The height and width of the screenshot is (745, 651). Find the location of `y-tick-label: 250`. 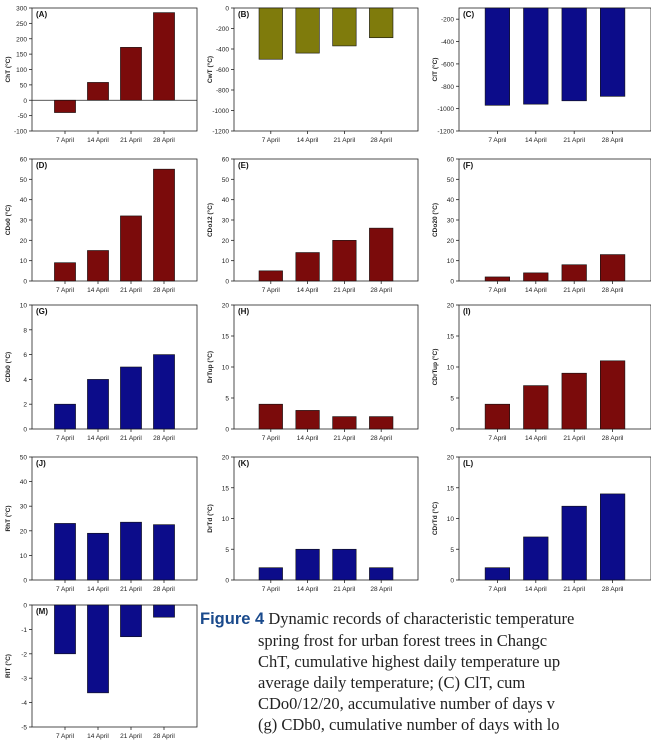

y-tick-label: 250 is located at coordinates (21, 24).